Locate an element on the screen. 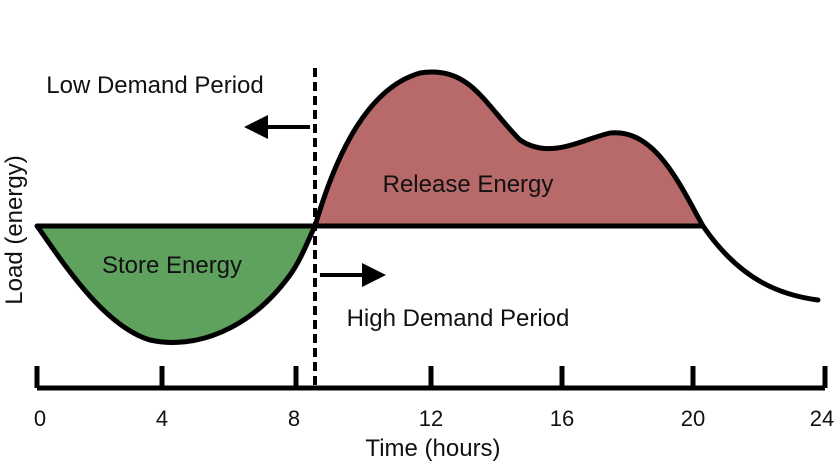  x-axis-title: Time (hours) is located at coordinates (432, 448).